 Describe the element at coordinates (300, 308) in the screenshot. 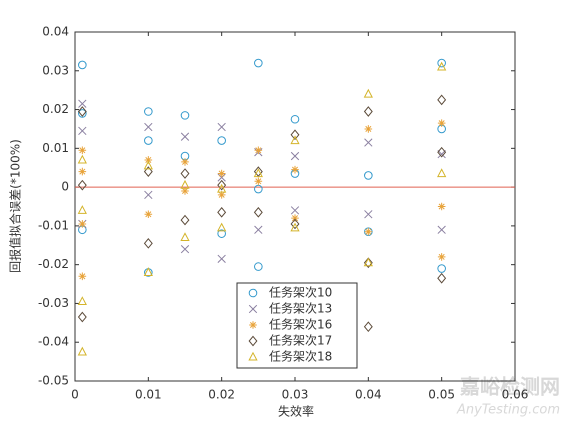

I see `legend-label: 任务架次13` at that location.